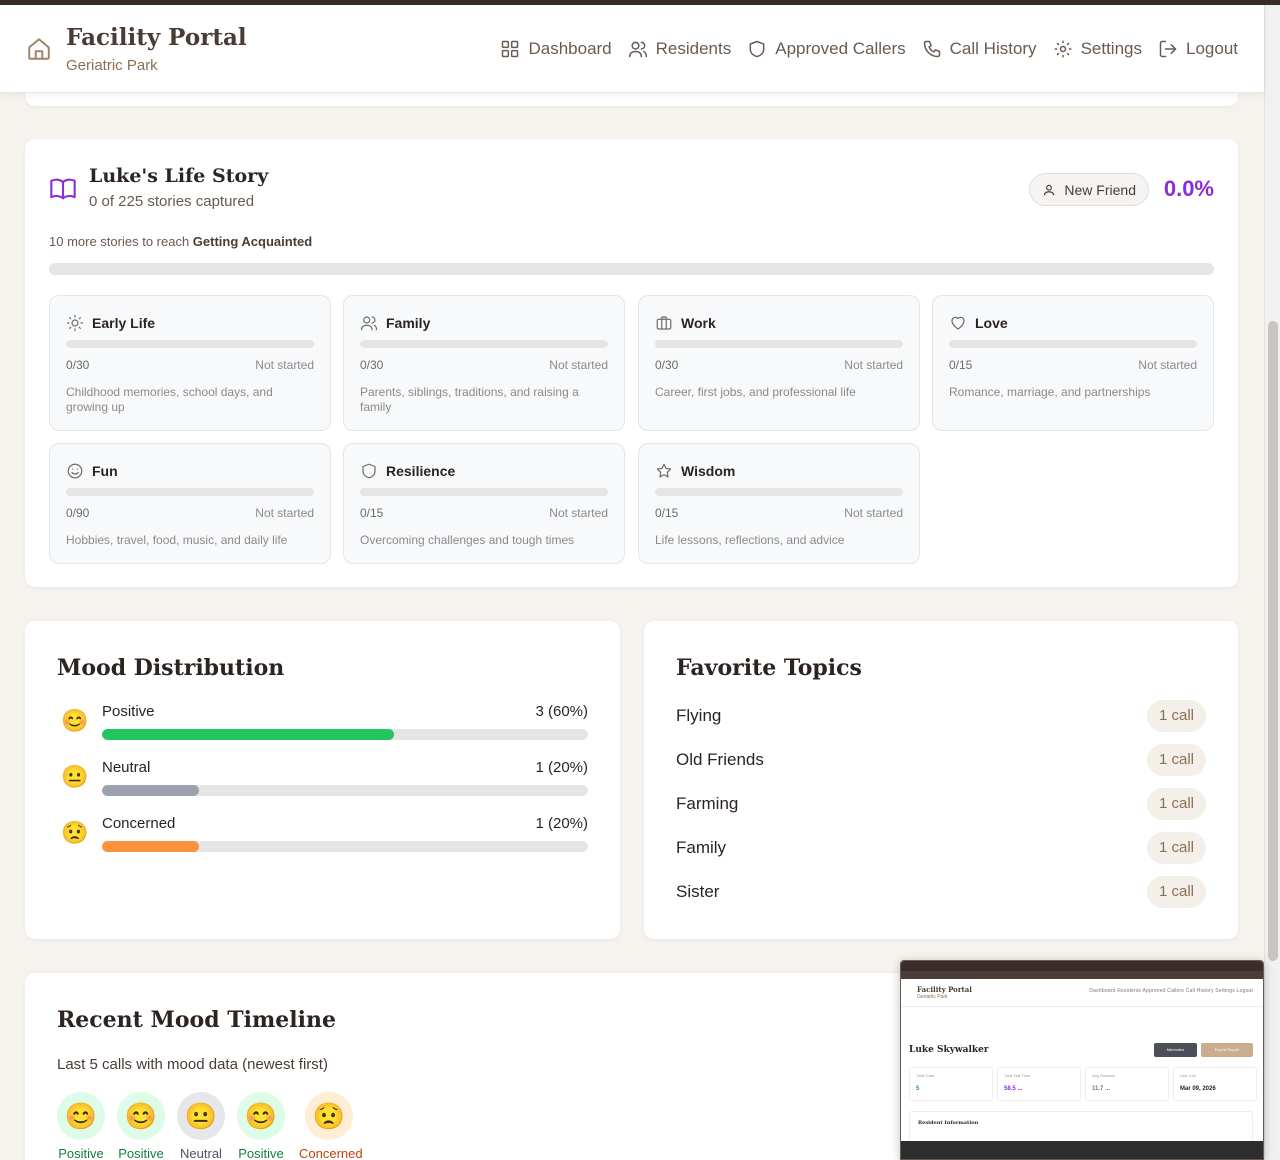  What do you see at coordinates (252, 241) in the screenshot?
I see `hint-target: Getting Acquainted` at bounding box center [252, 241].